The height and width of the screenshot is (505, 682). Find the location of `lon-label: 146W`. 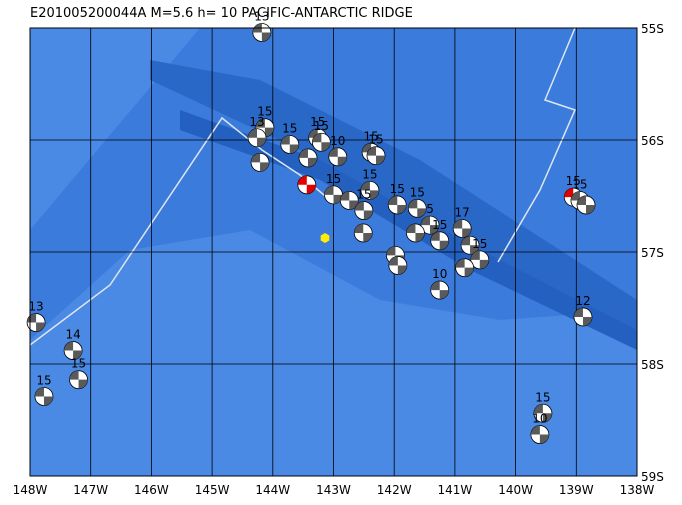

lon-label: 146W is located at coordinates (151, 490).